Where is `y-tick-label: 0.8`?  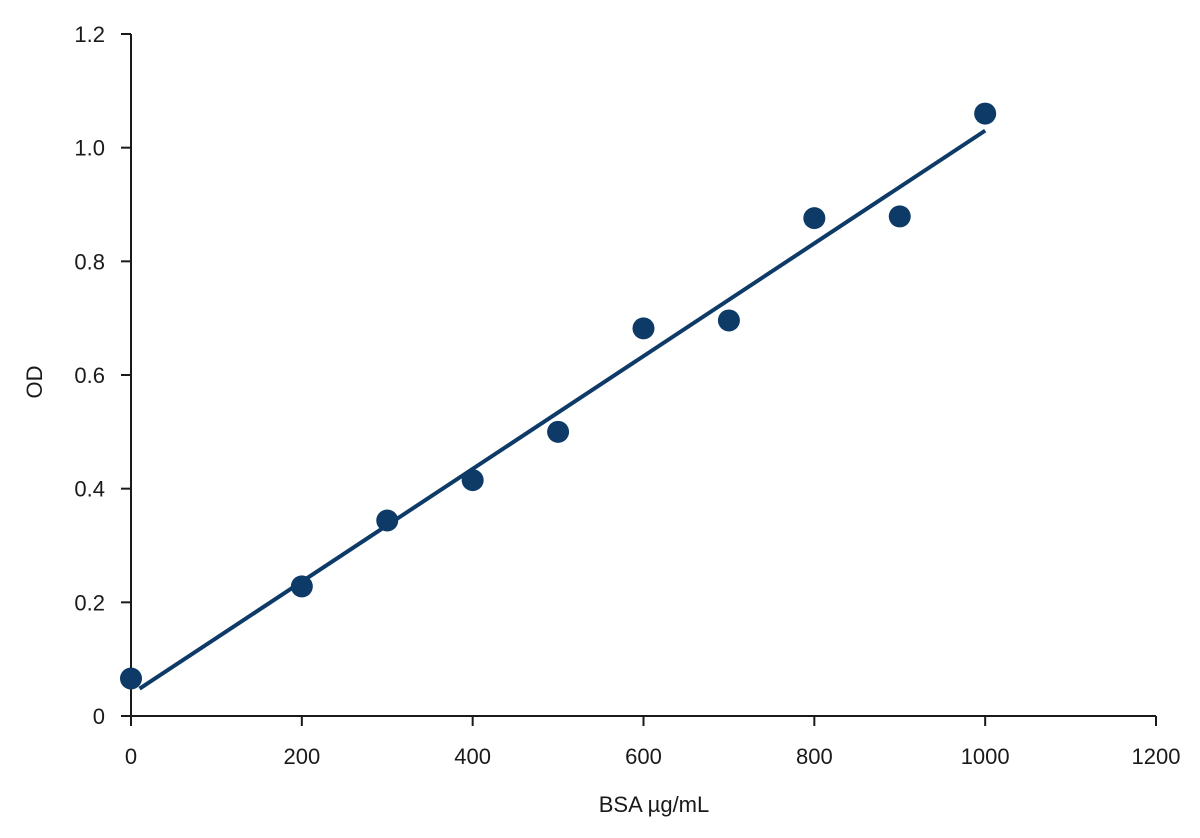 y-tick-label: 0.8 is located at coordinates (89, 261).